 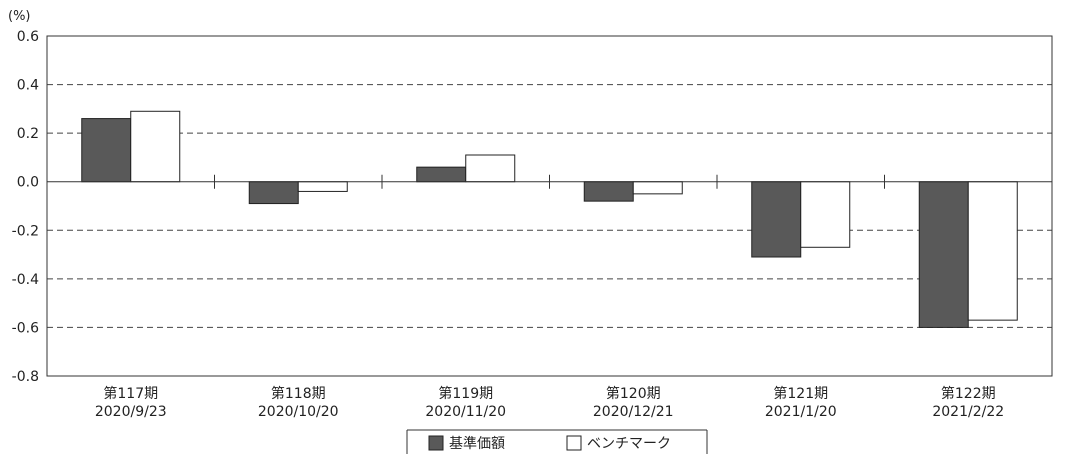 I want to click on y-tick-label: 0.6, so click(x=28, y=37).